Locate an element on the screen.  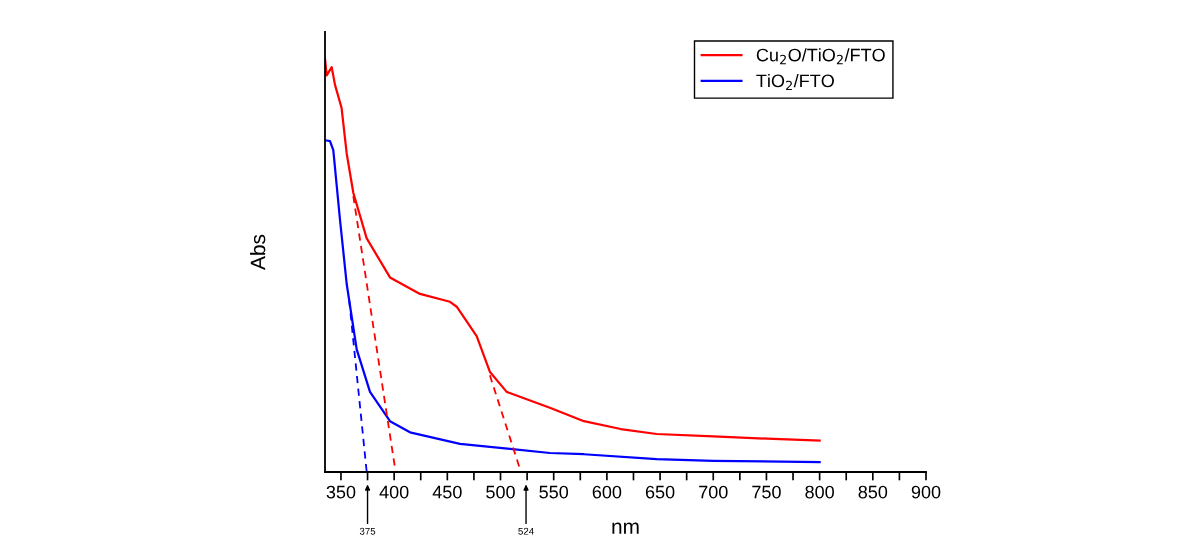
x-tick-label: 800 is located at coordinates (819, 492).